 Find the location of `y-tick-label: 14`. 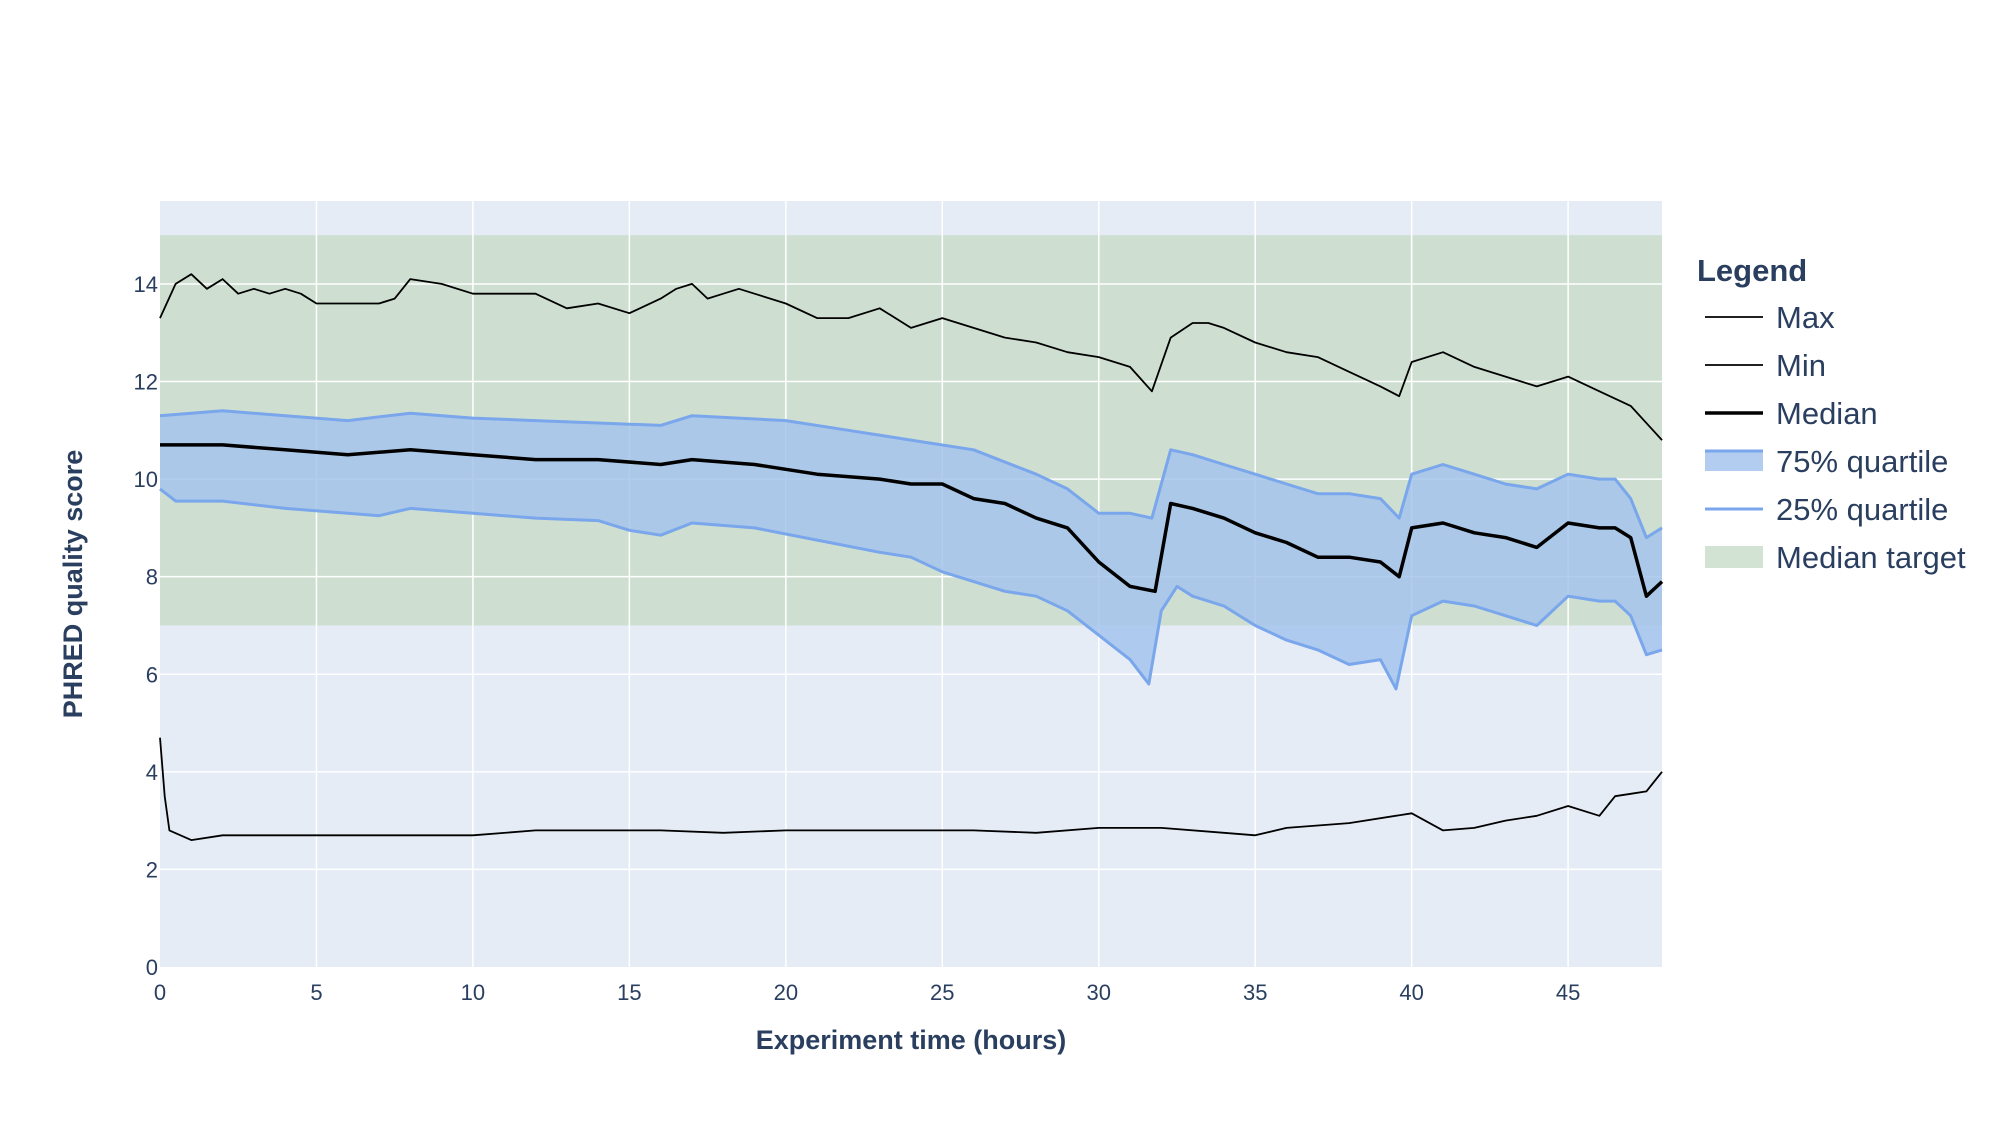

y-tick-label: 14 is located at coordinates (146, 284).